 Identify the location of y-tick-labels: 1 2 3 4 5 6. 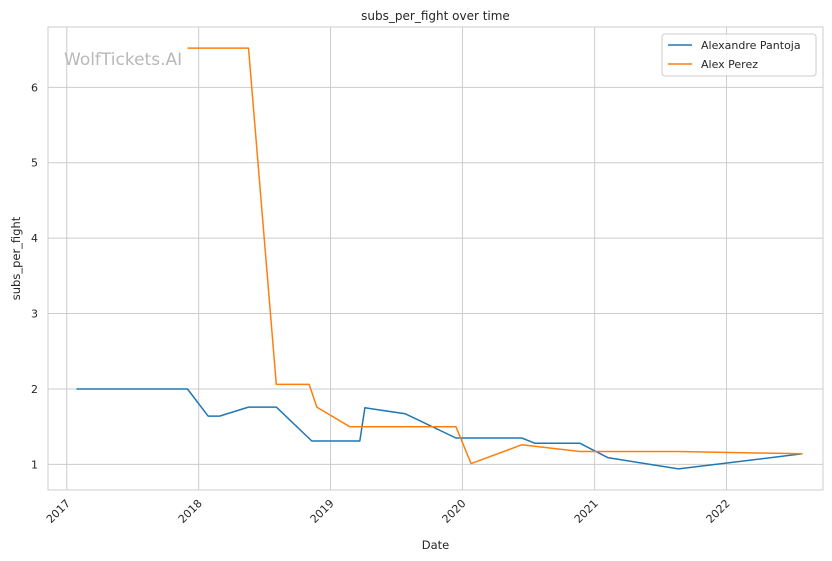
(34, 276).